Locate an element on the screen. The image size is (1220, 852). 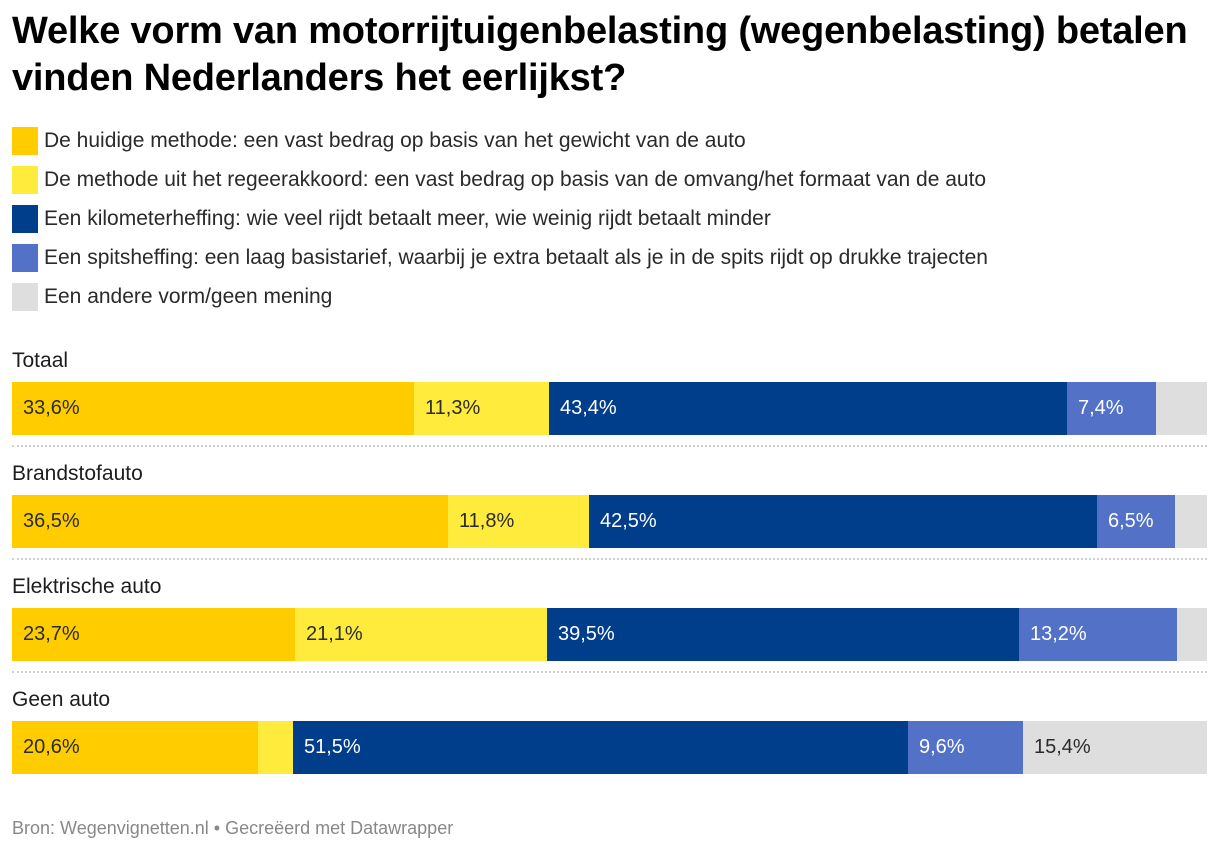
bar-segment-huidig: 36,5% is located at coordinates (230, 521).